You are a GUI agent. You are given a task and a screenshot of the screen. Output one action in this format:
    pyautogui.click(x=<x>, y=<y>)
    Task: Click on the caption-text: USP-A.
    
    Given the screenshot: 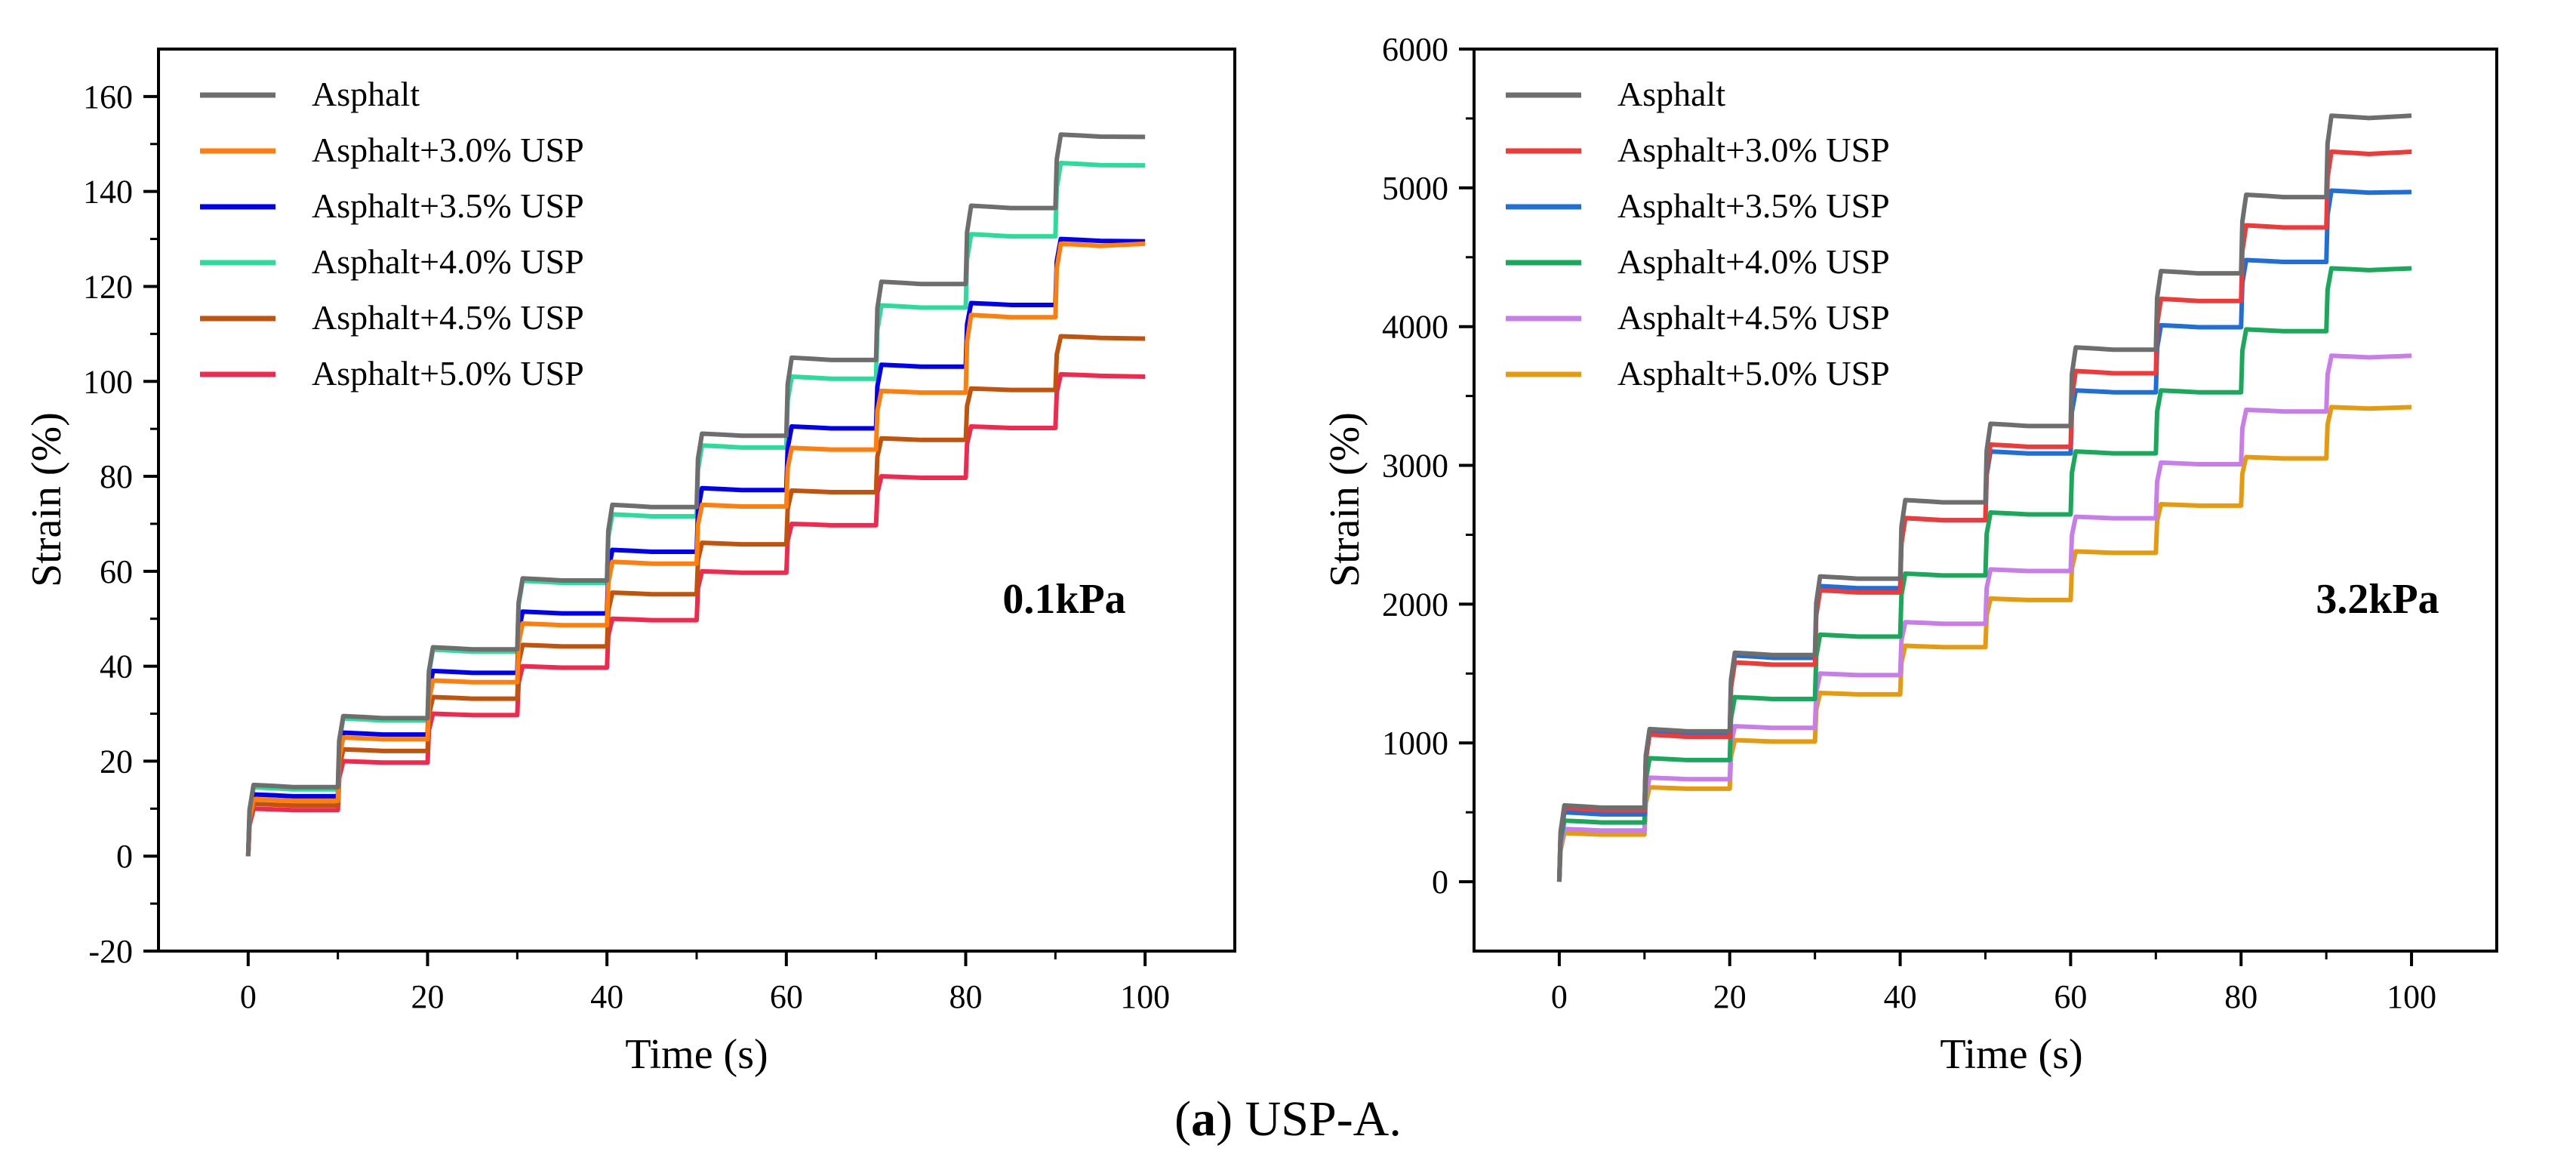 What is the action you would take?
    pyautogui.click(x=1317, y=1119)
    